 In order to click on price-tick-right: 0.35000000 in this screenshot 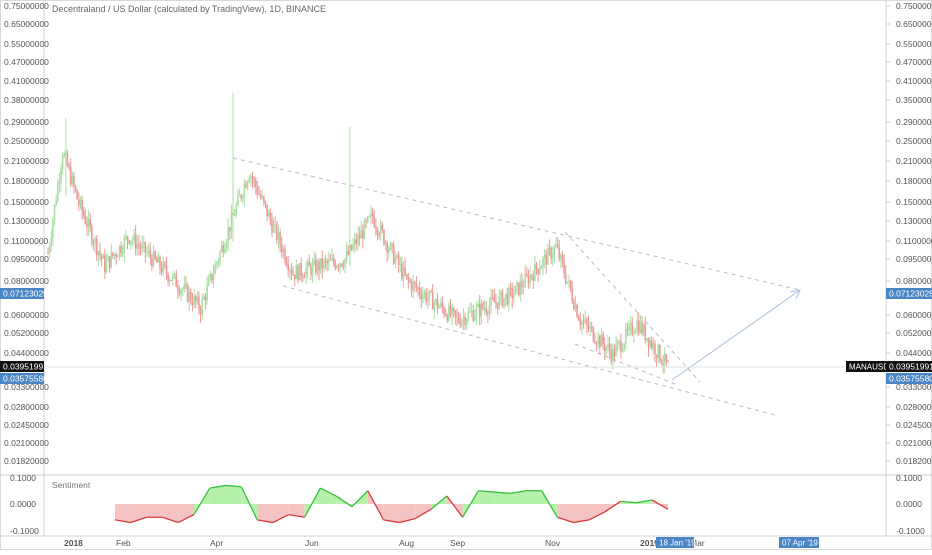, I will do `click(914, 100)`.